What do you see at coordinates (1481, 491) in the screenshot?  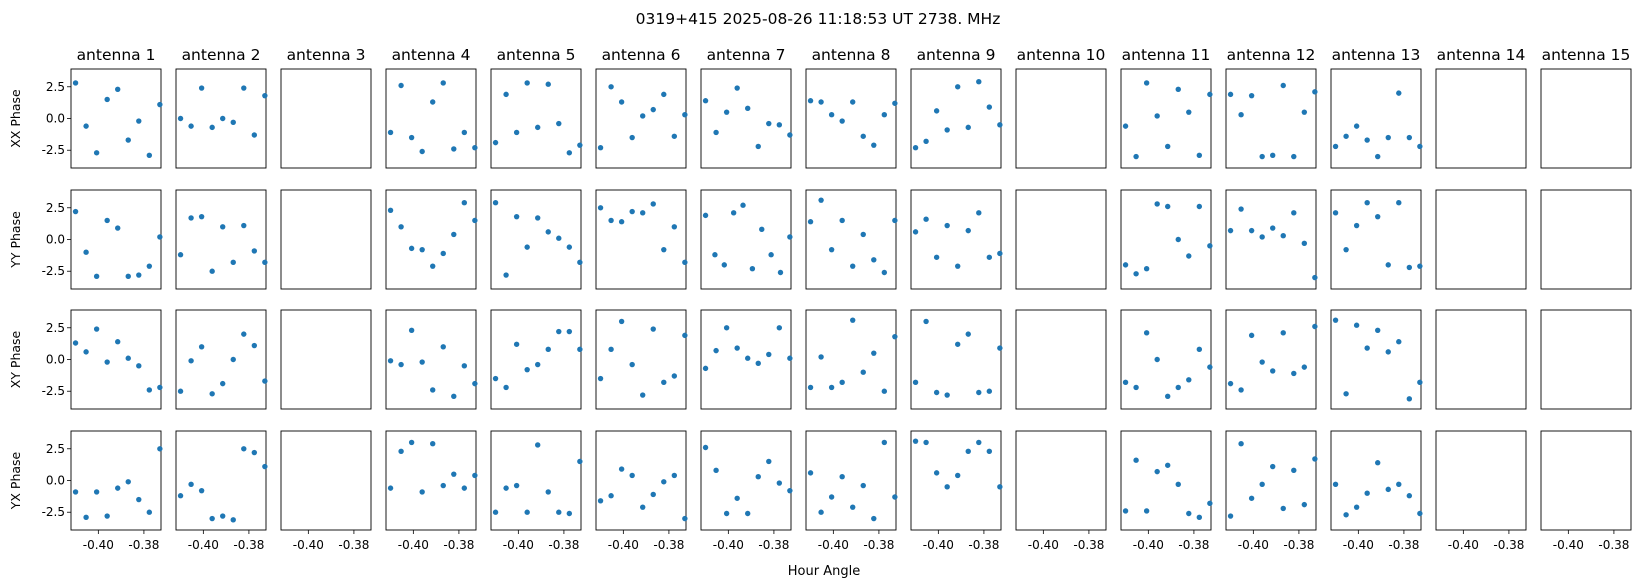 I see `subplot-panel: -0.40 -0.38` at bounding box center [1481, 491].